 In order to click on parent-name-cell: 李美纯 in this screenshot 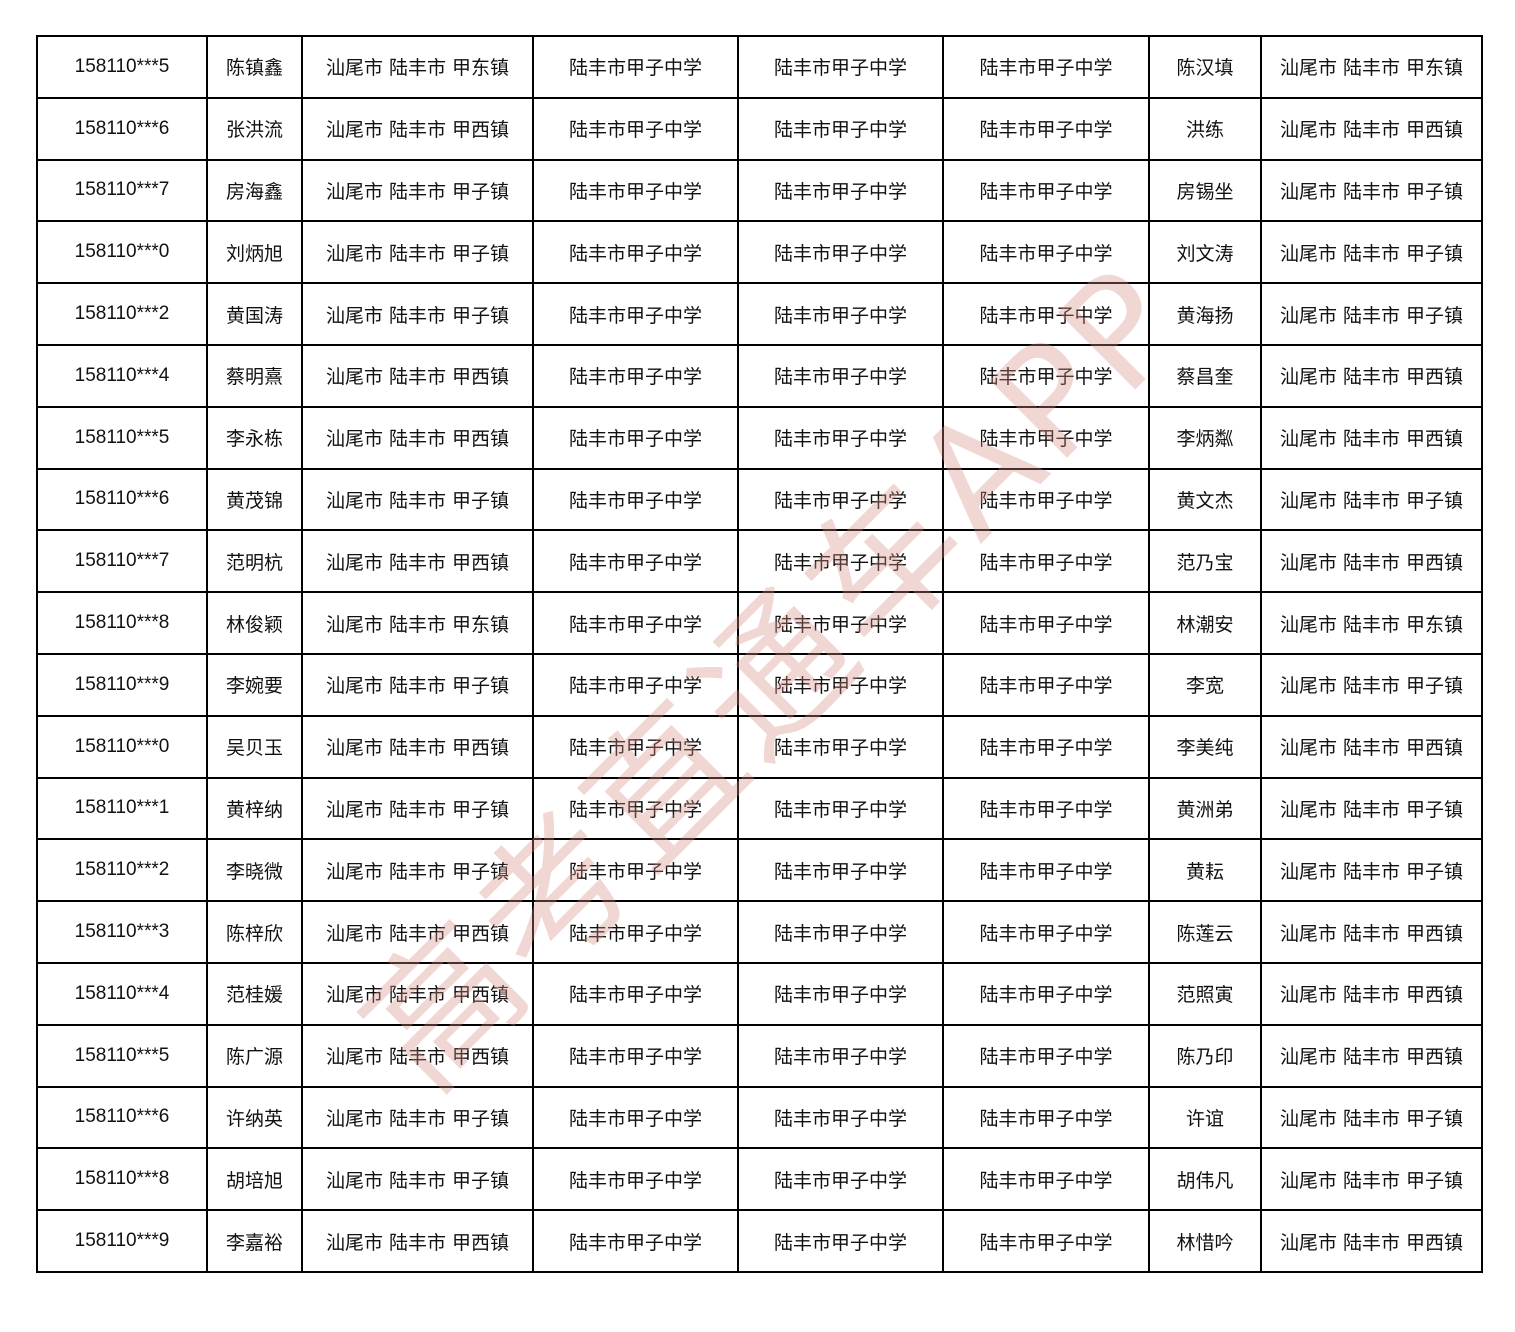, I will do `click(1205, 746)`.